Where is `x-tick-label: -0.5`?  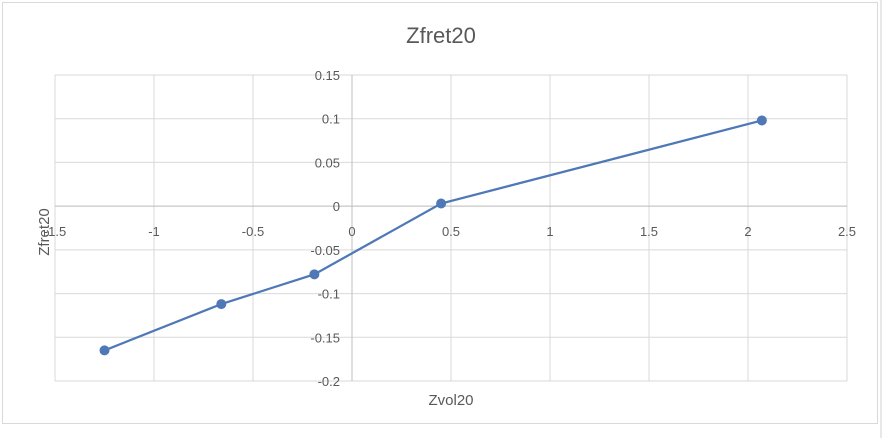
x-tick-label: -0.5 is located at coordinates (253, 231).